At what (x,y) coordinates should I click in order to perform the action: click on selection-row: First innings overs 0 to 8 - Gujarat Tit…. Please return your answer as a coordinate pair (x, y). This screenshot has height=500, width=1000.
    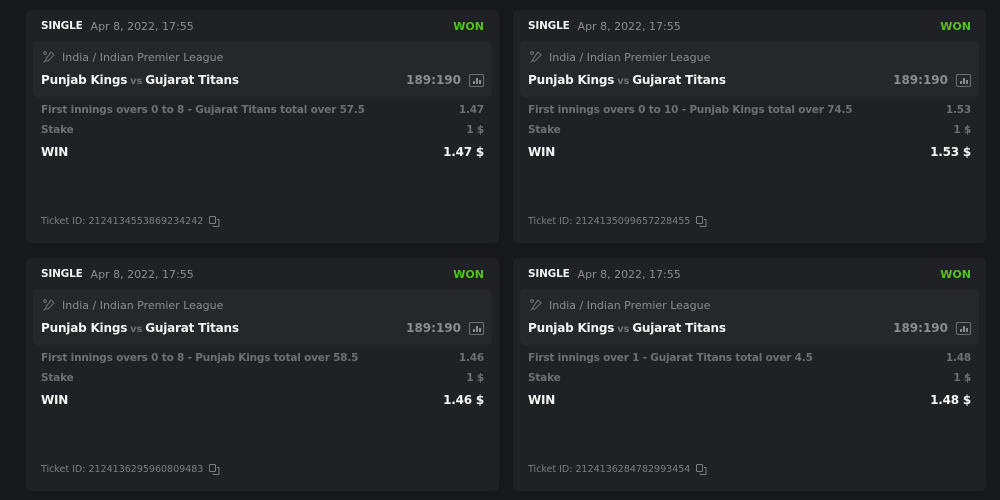
    Looking at the image, I should click on (262, 110).